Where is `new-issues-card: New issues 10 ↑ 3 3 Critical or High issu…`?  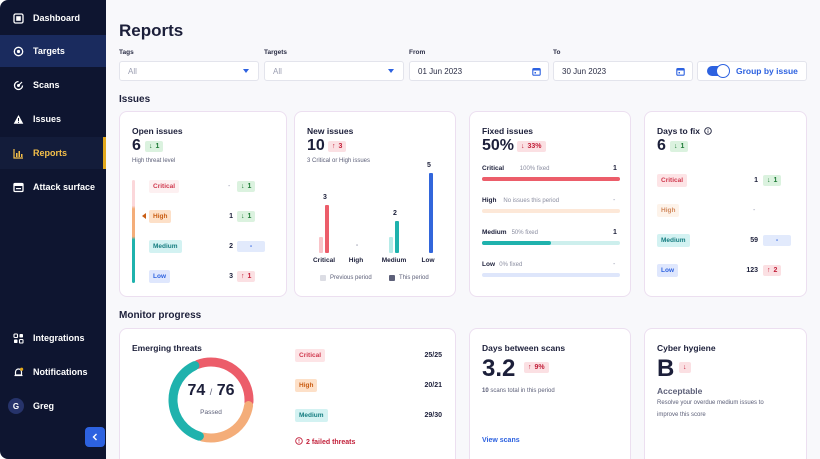
new-issues-card: New issues 10 ↑ 3 3 Critical or High issu… is located at coordinates (375, 204).